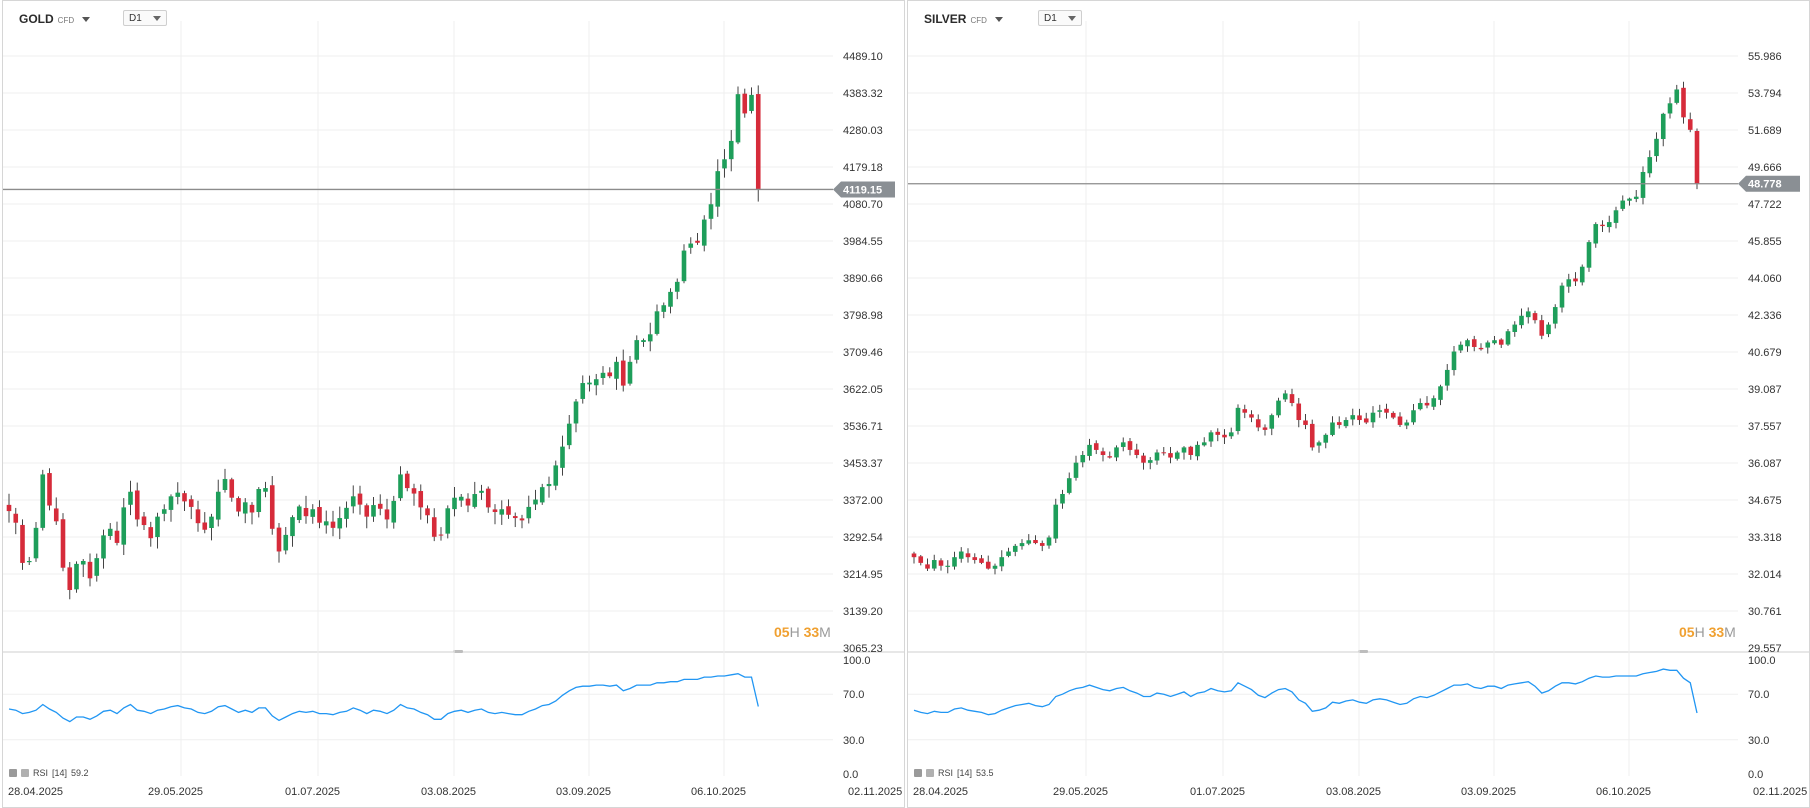  Describe the element at coordinates (963, 19) in the screenshot. I see `symbol-selector: SILVER CFD` at that location.